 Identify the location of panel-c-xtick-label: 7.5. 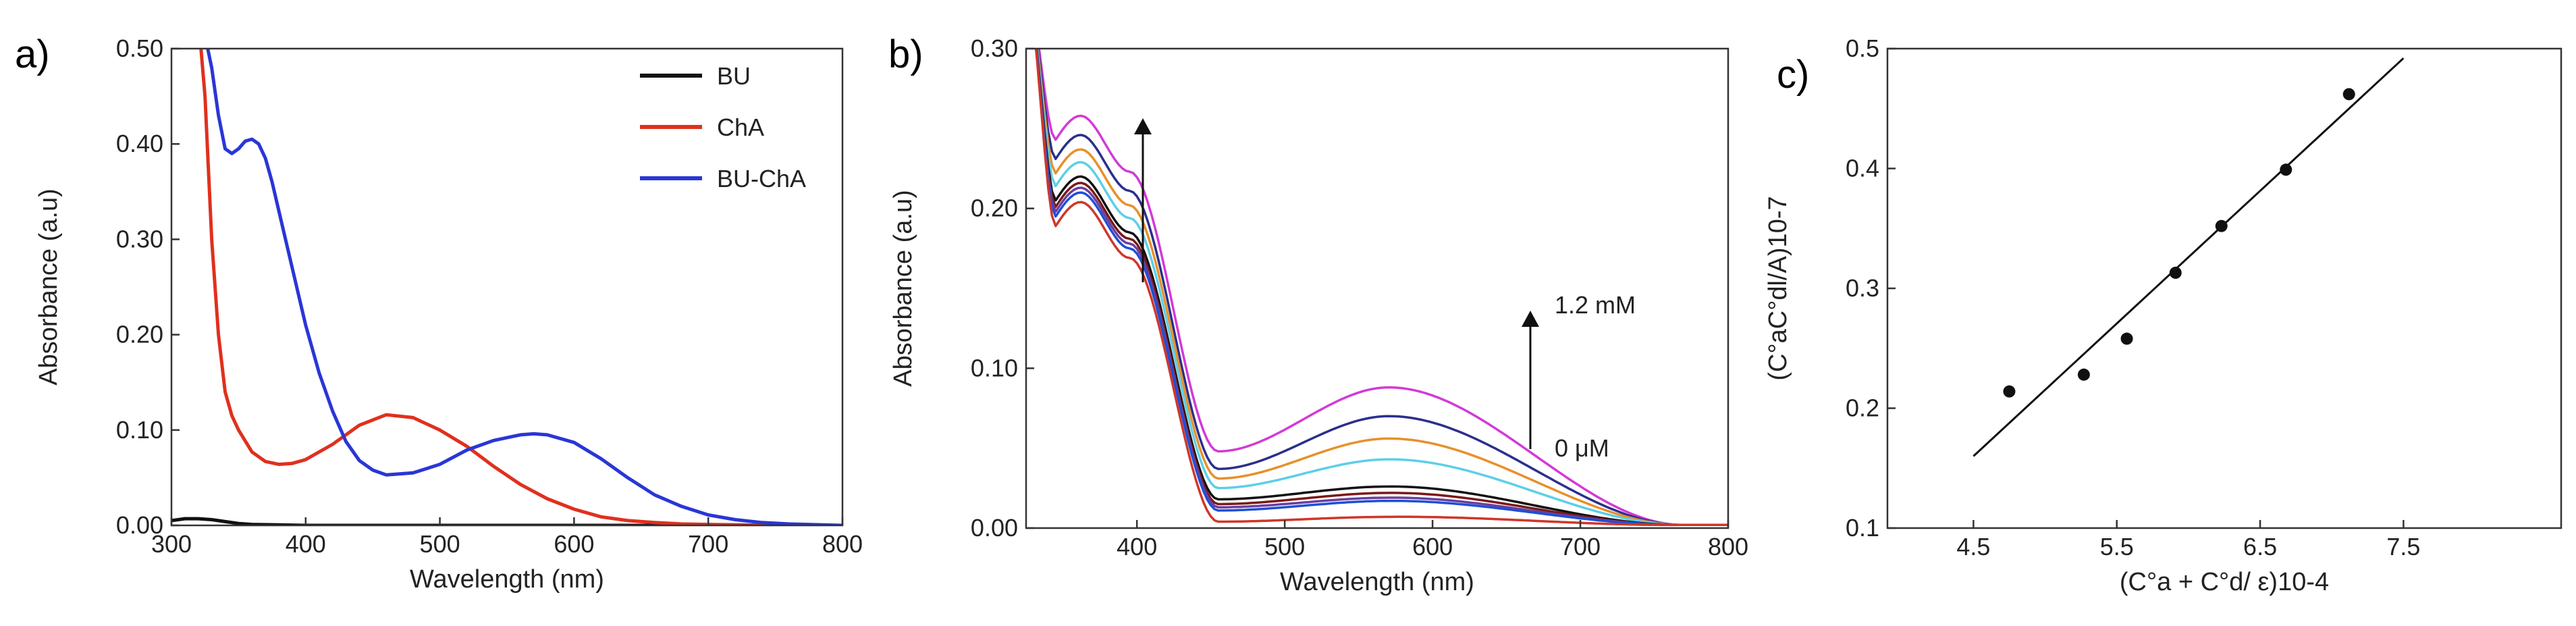
(2403, 546).